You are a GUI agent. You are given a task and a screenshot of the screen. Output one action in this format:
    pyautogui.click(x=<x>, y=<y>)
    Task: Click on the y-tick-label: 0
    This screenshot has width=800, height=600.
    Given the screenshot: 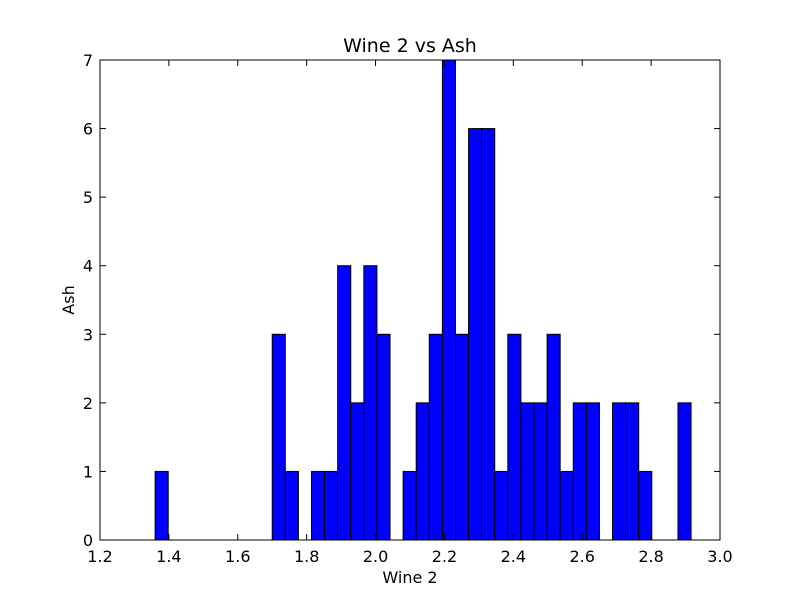 What is the action you would take?
    pyautogui.click(x=88, y=540)
    